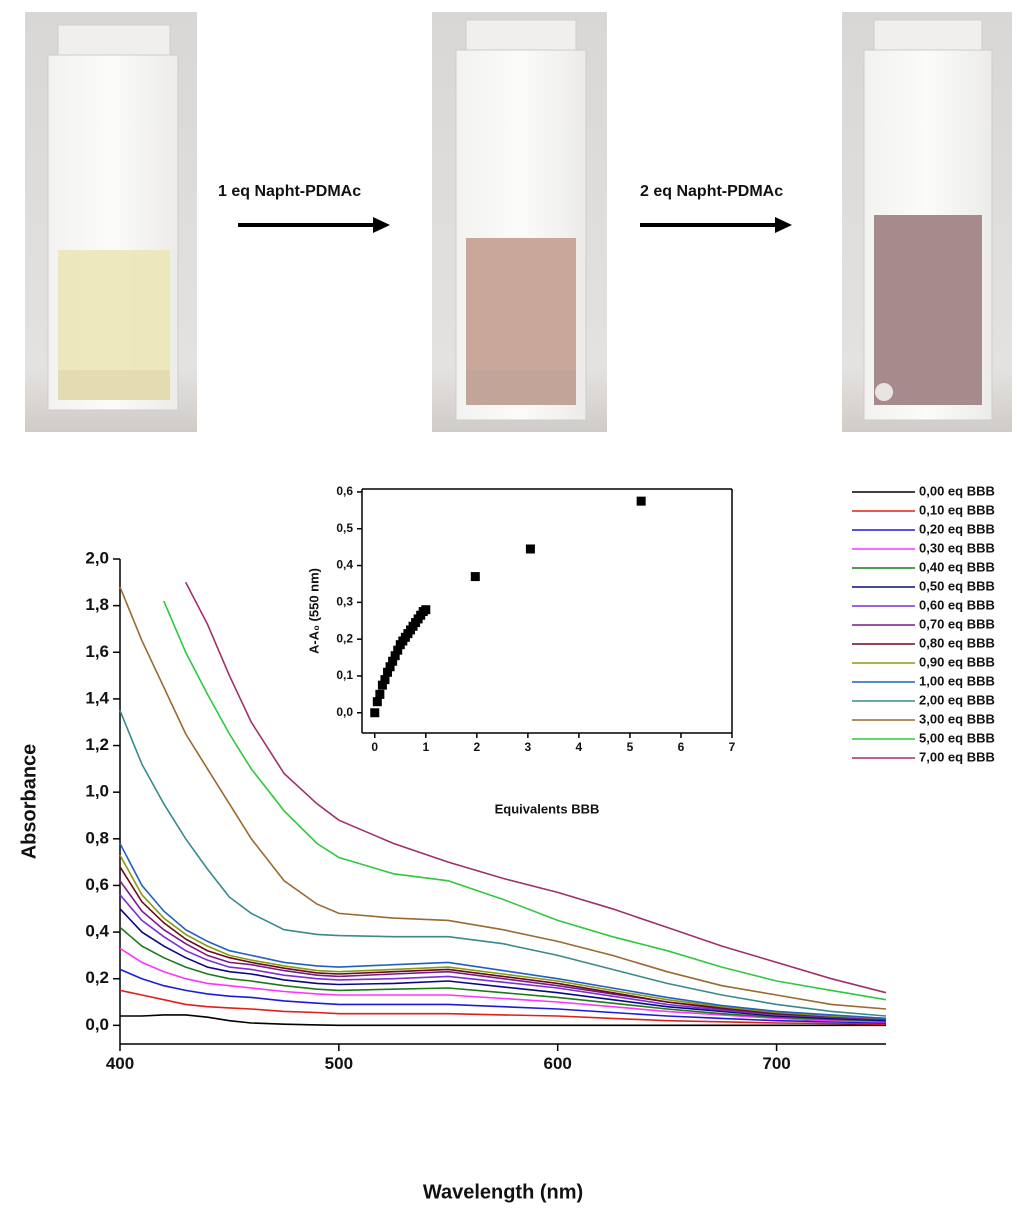  What do you see at coordinates (97, 557) in the screenshot?
I see `y-tick-label: 2,0` at bounding box center [97, 557].